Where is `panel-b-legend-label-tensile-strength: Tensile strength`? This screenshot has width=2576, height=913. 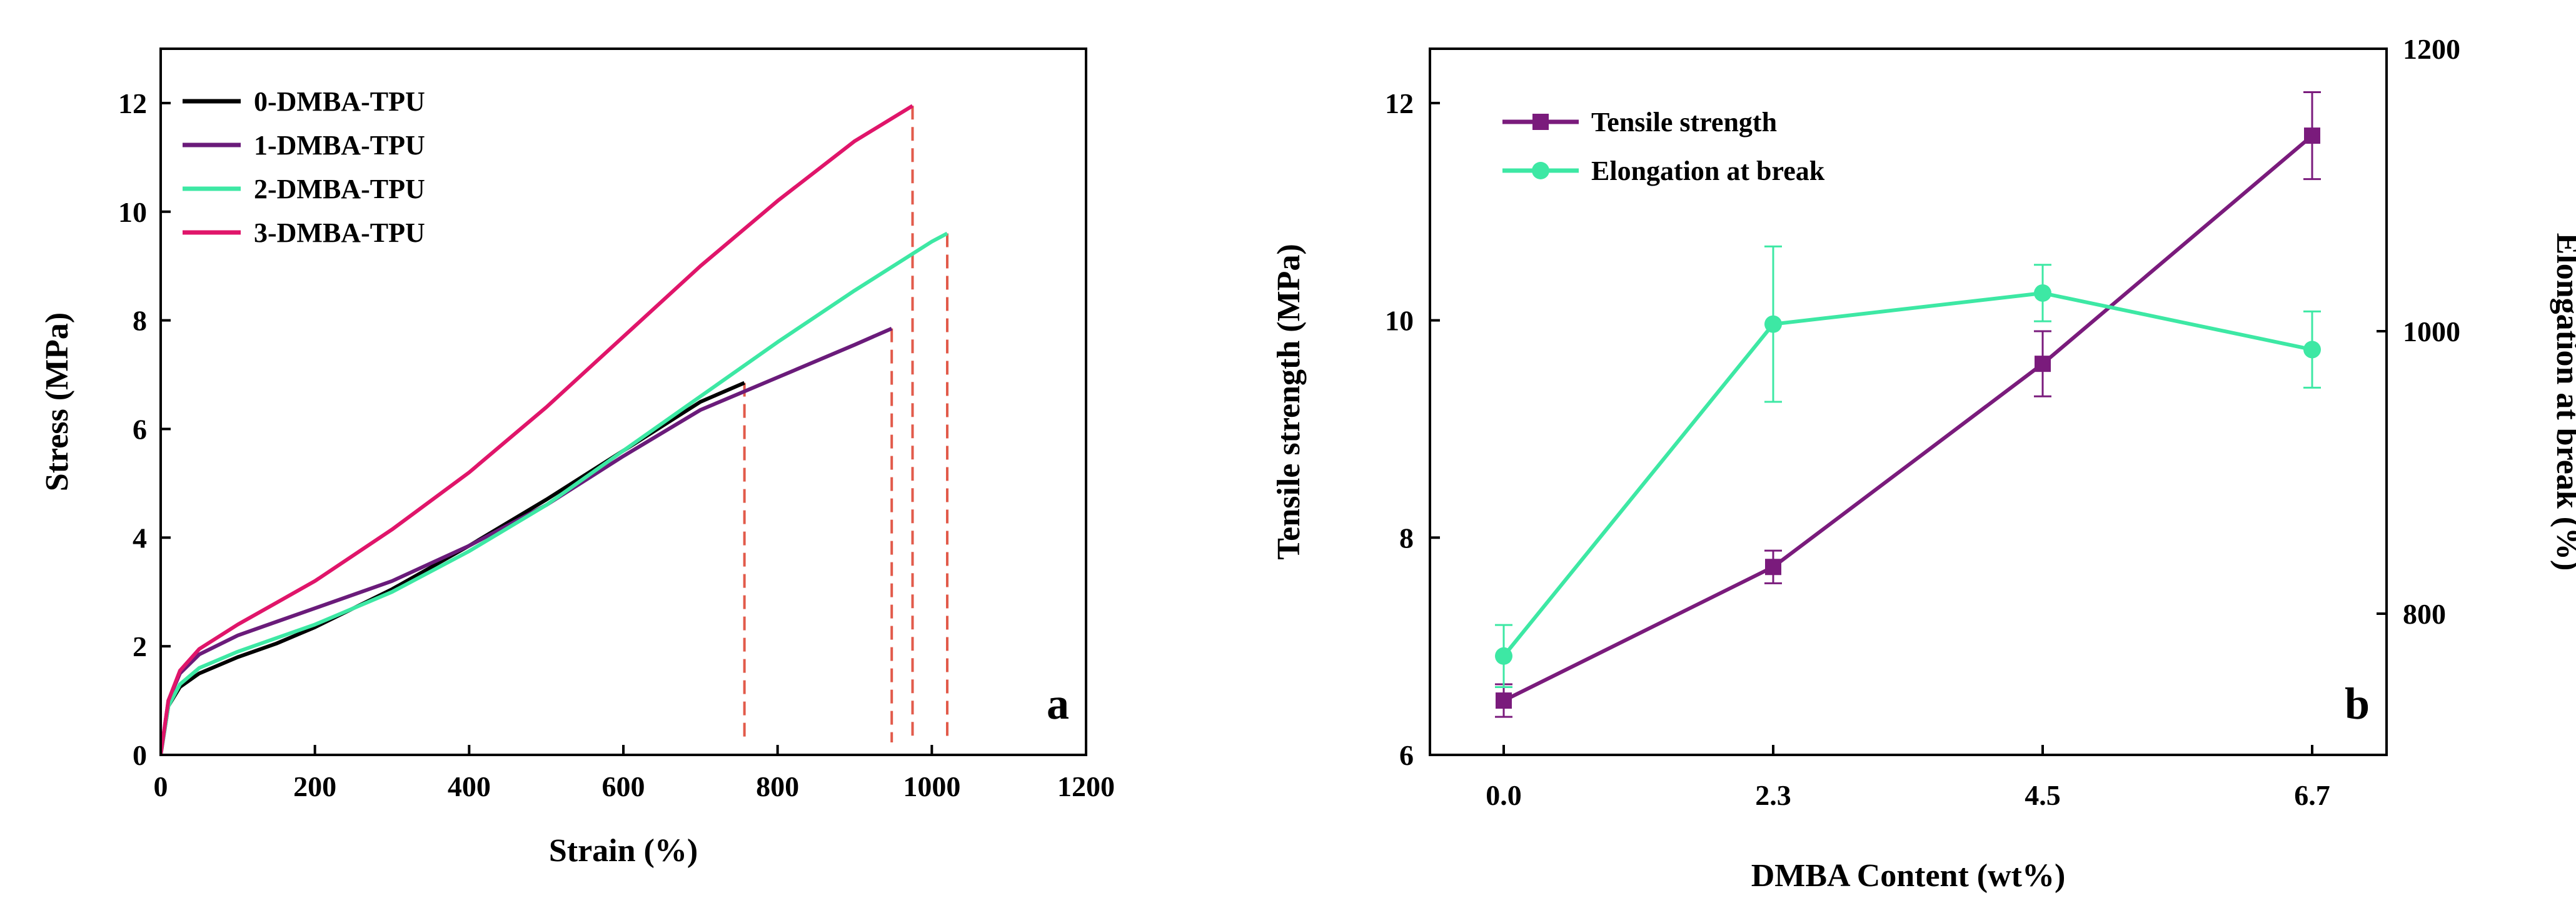 panel-b-legend-label-tensile-strength: Tensile strength is located at coordinates (1684, 122).